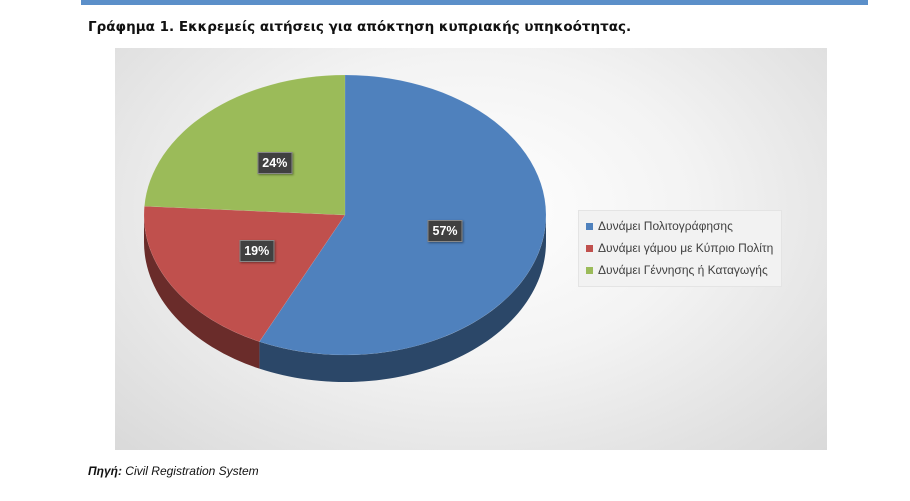 Image resolution: width=910 pixels, height=501 pixels. I want to click on top-rule, so click(474, 2).